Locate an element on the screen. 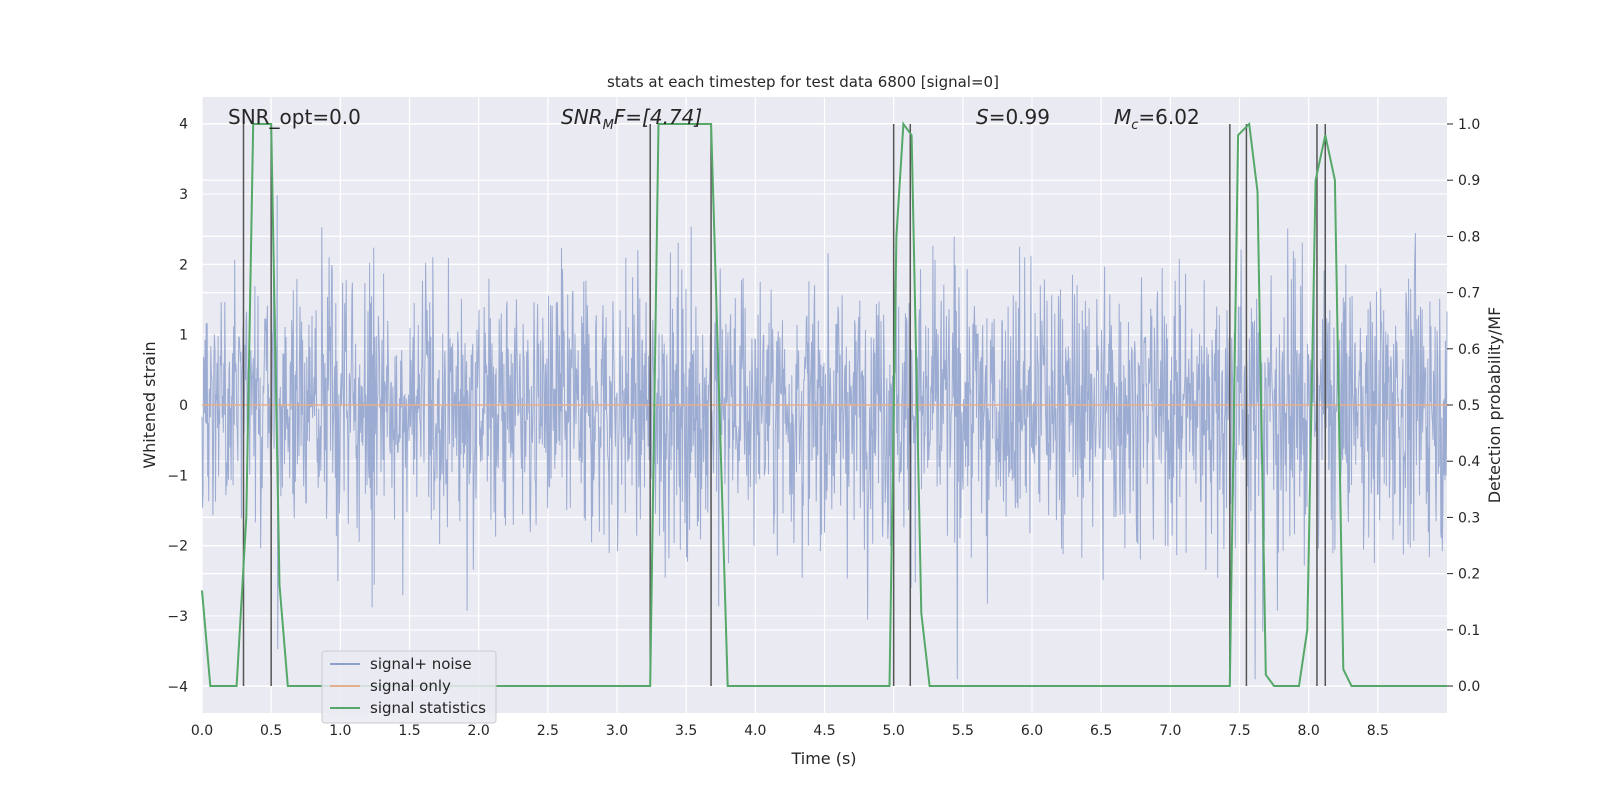 The height and width of the screenshot is (800, 1600). mc-subscript: c is located at coordinates (1134, 125).